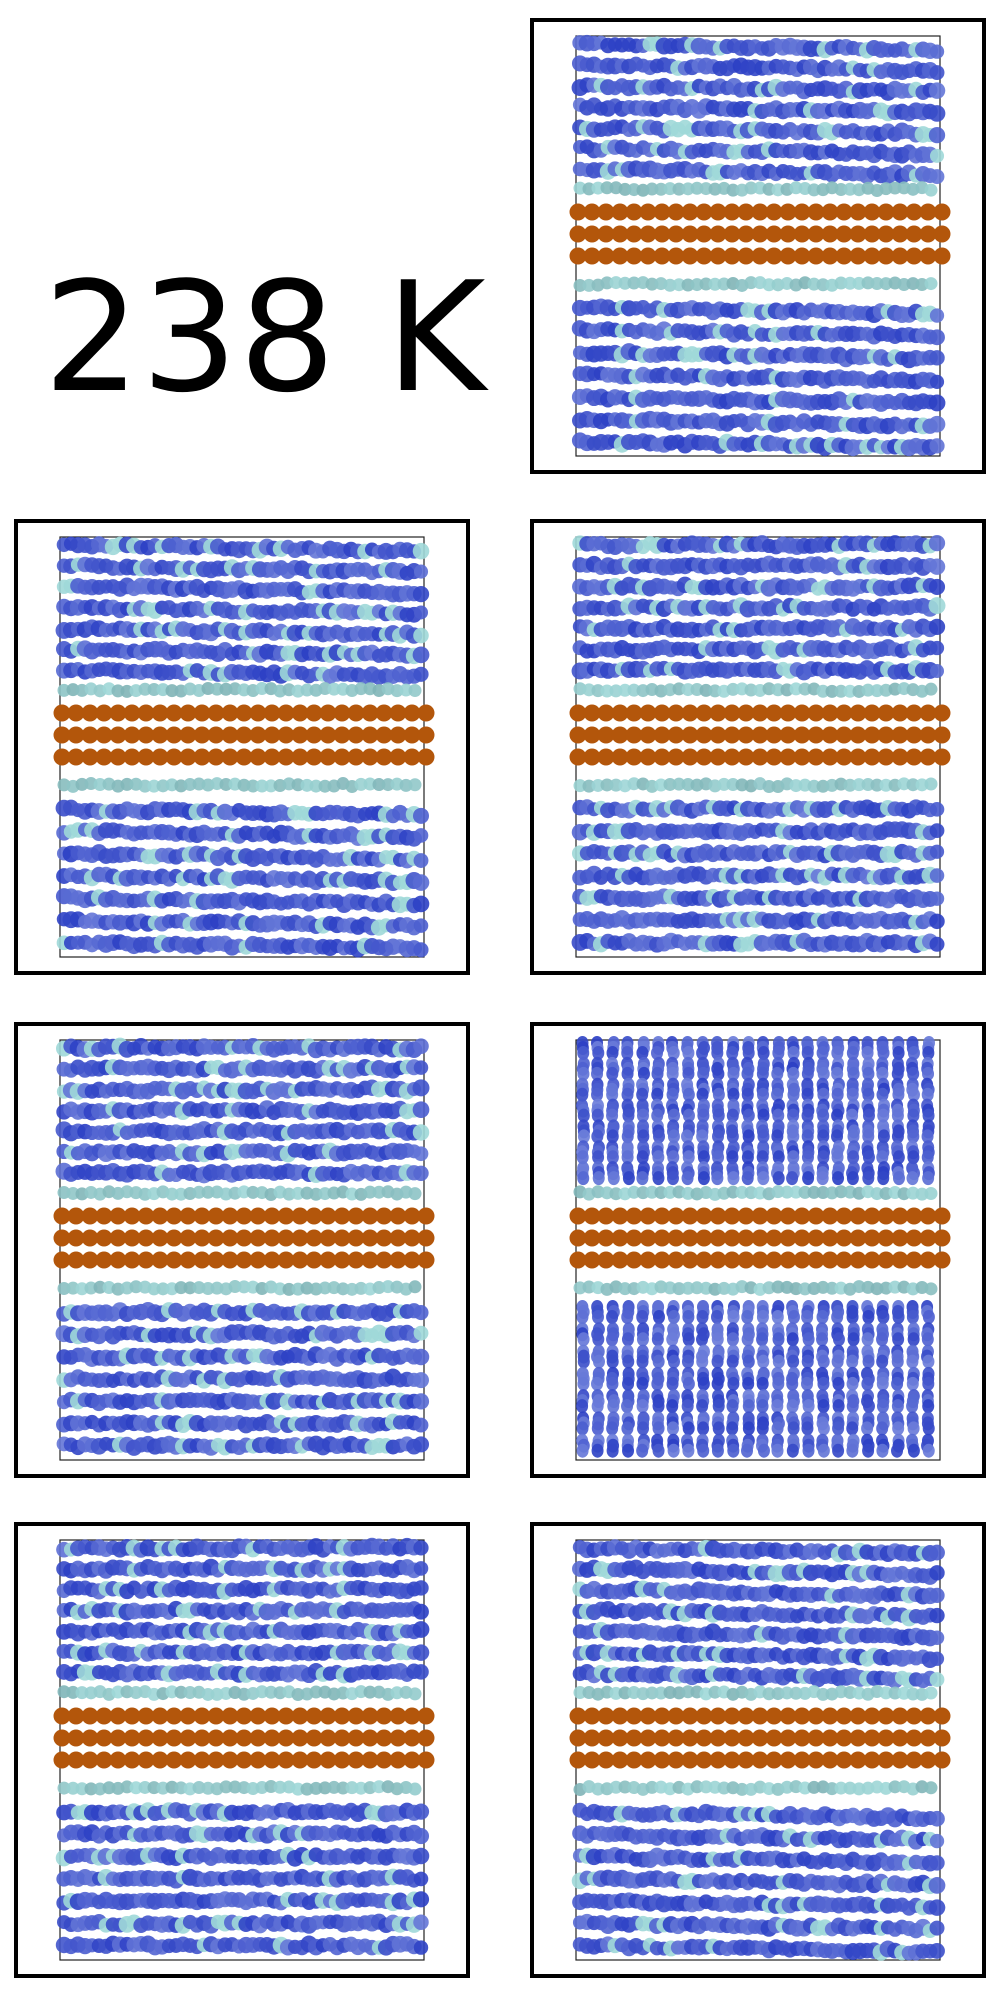  What do you see at coordinates (265, 337) in the screenshot?
I see `temperature-label: 238 K` at bounding box center [265, 337].